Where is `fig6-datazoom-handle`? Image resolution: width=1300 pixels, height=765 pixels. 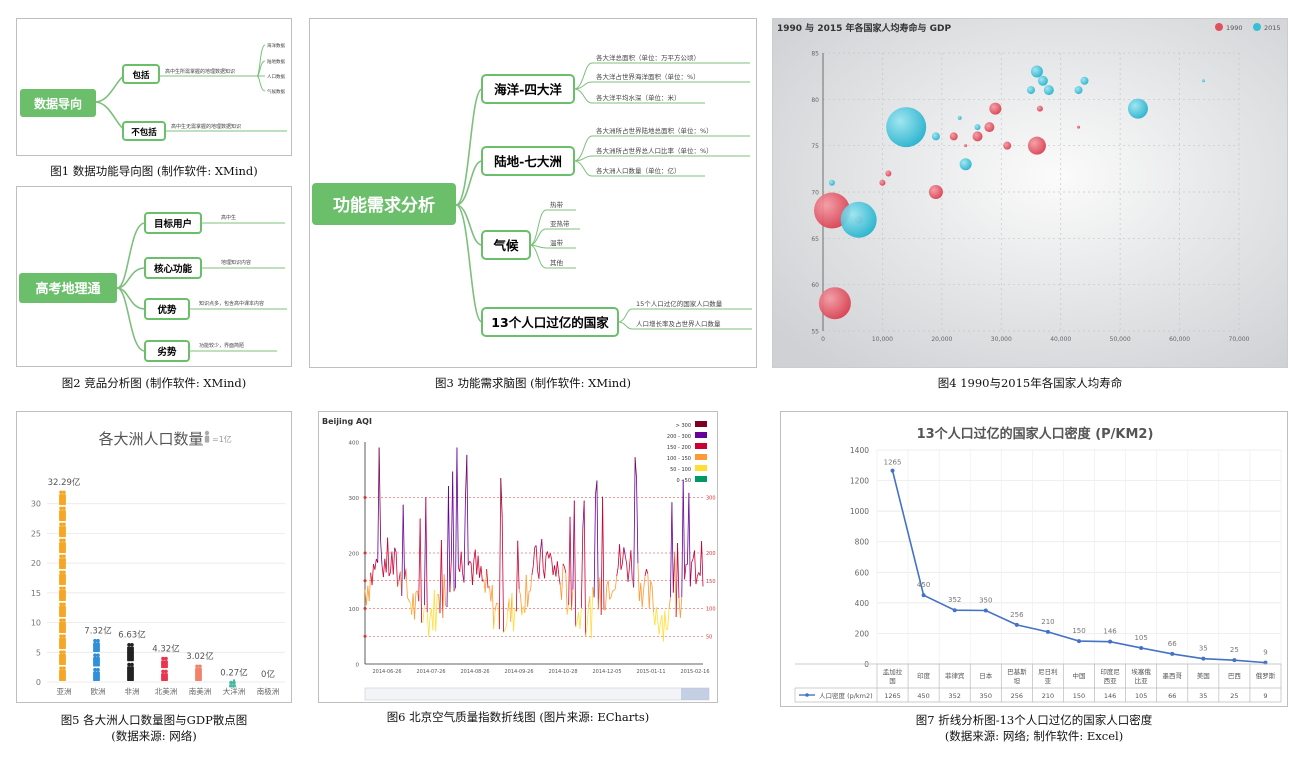
fig6-datazoom-handle is located at coordinates (695, 694).